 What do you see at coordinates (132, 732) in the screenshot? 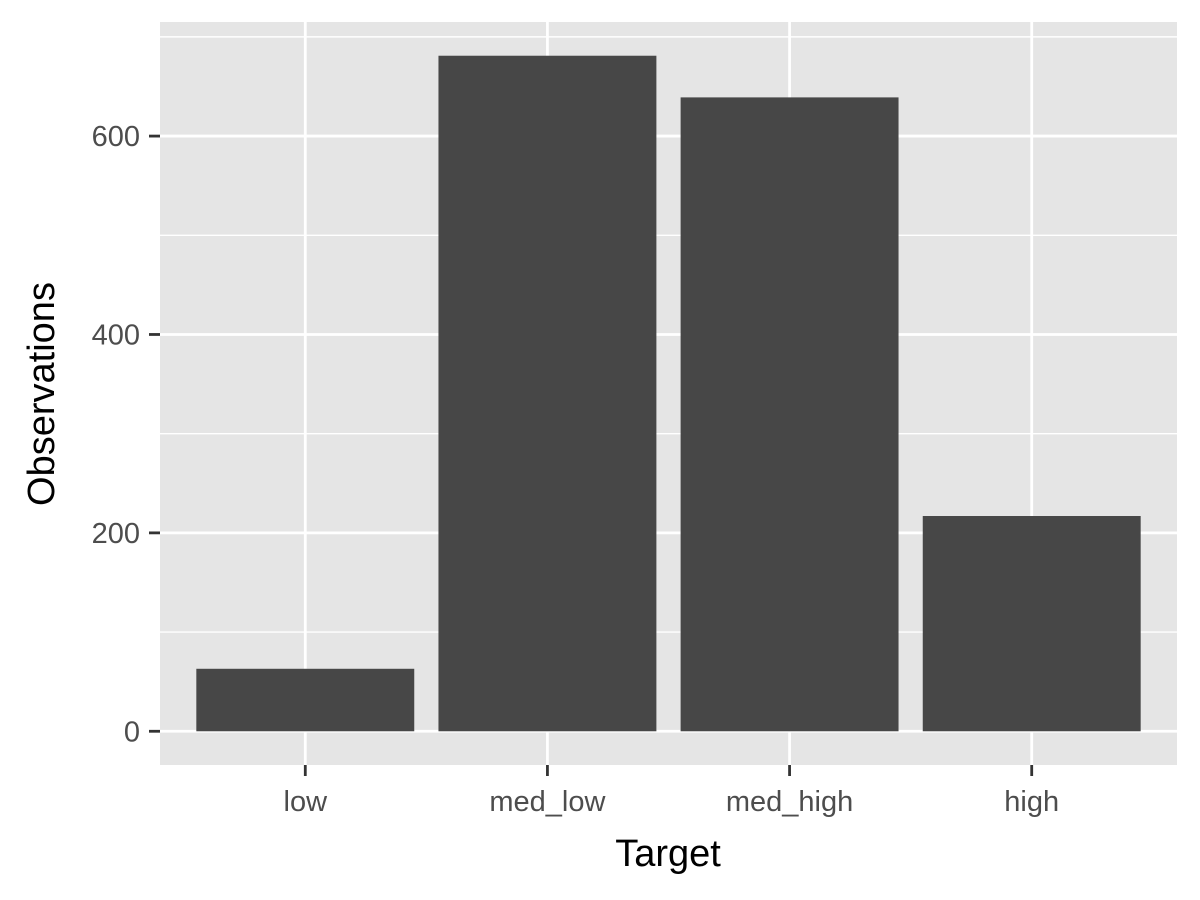
I see `y-tick-label: 0` at bounding box center [132, 732].